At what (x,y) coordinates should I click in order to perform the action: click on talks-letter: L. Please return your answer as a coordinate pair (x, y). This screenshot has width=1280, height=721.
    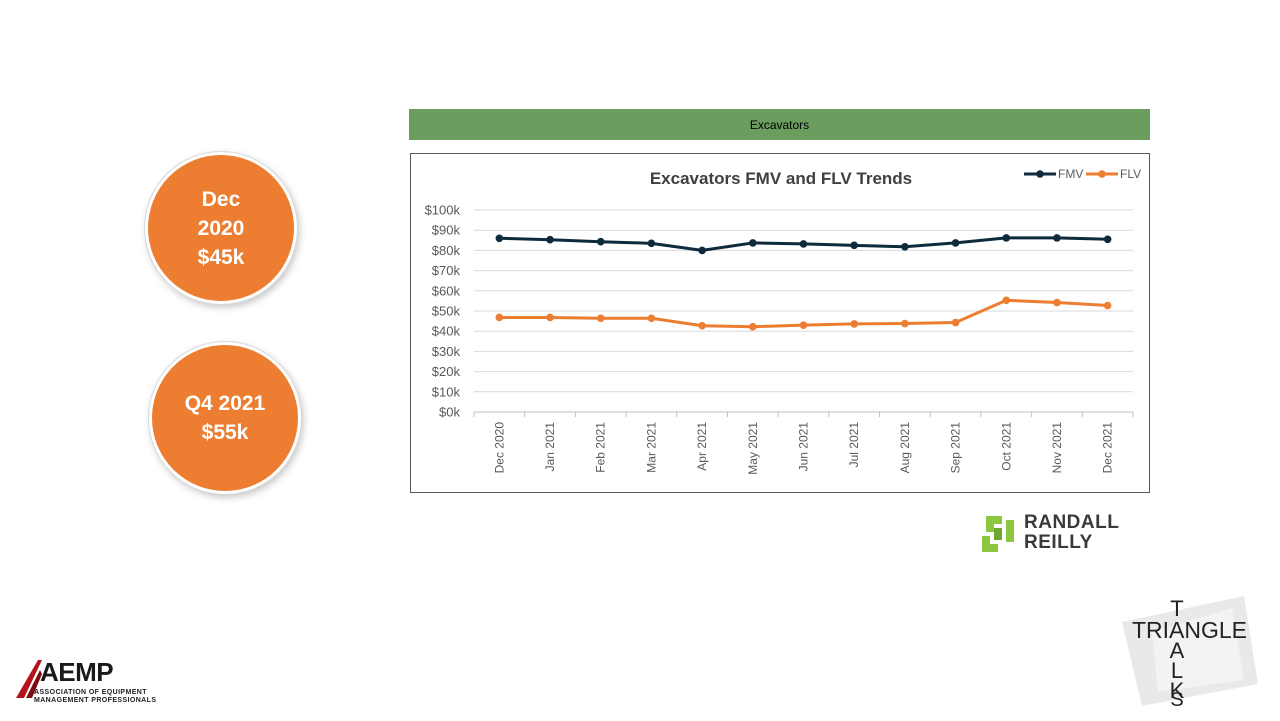
    Looking at the image, I should click on (1177, 670).